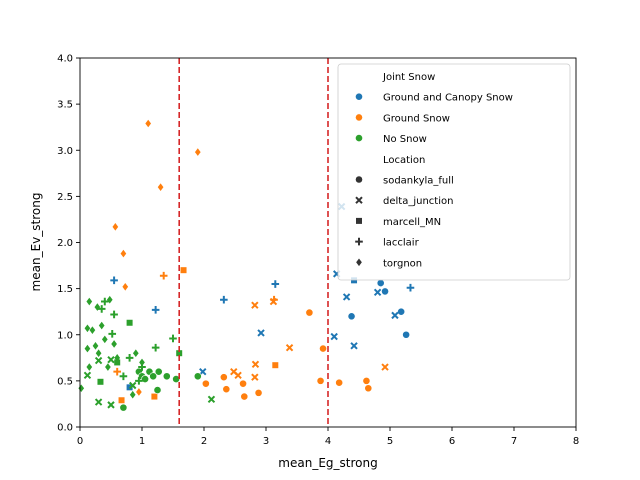  Describe the element at coordinates (404, 160) in the screenshot. I see `legend-title: Location` at that location.